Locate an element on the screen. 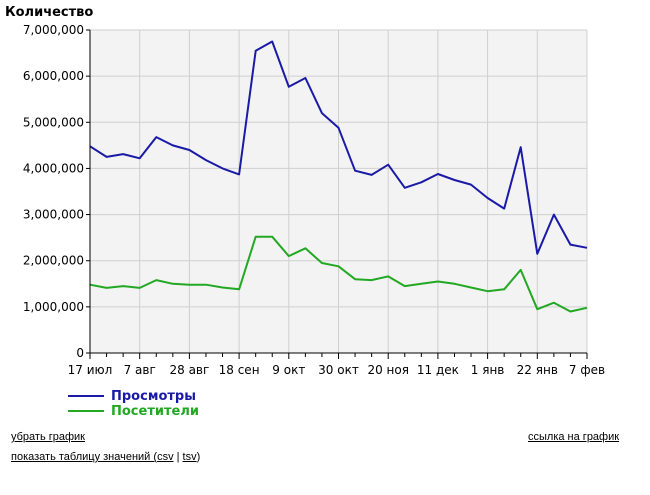 This screenshot has height=495, width=650. y-tick-label: 4,000,000 is located at coordinates (53, 168).